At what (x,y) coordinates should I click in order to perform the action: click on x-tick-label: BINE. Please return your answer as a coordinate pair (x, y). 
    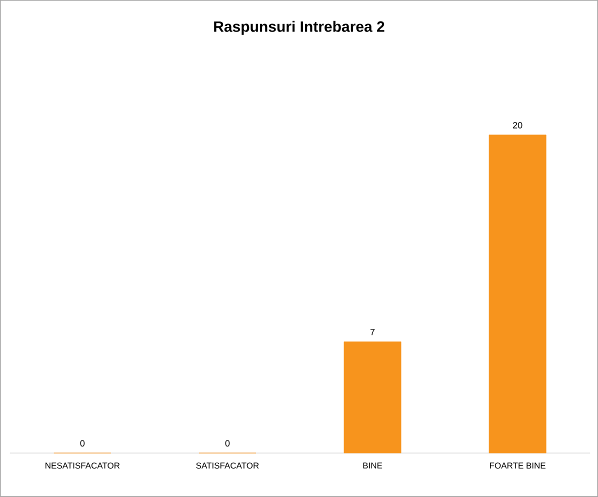
    Looking at the image, I should click on (372, 465).